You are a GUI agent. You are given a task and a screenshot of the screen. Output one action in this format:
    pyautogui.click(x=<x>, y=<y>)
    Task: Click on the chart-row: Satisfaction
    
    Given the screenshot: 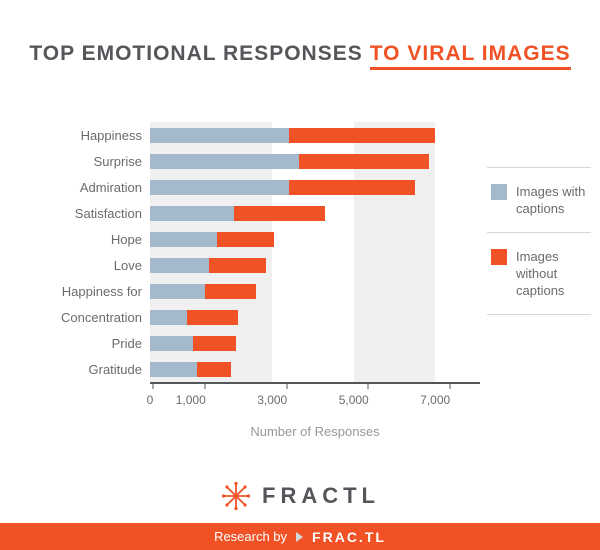 What is the action you would take?
    pyautogui.click(x=248, y=213)
    